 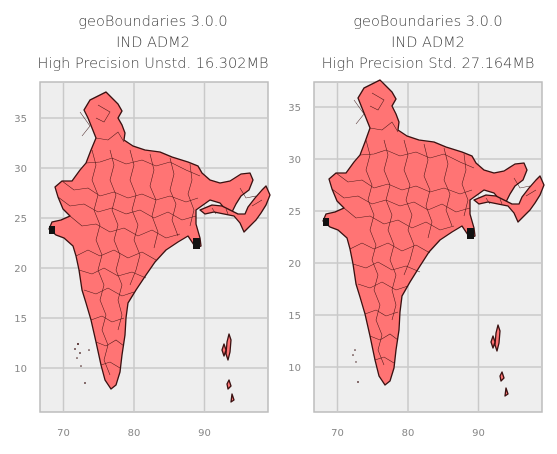 What do you see at coordinates (428, 64) in the screenshot?
I see `title-line-3: High Precision Std. 27.164MB` at bounding box center [428, 64].